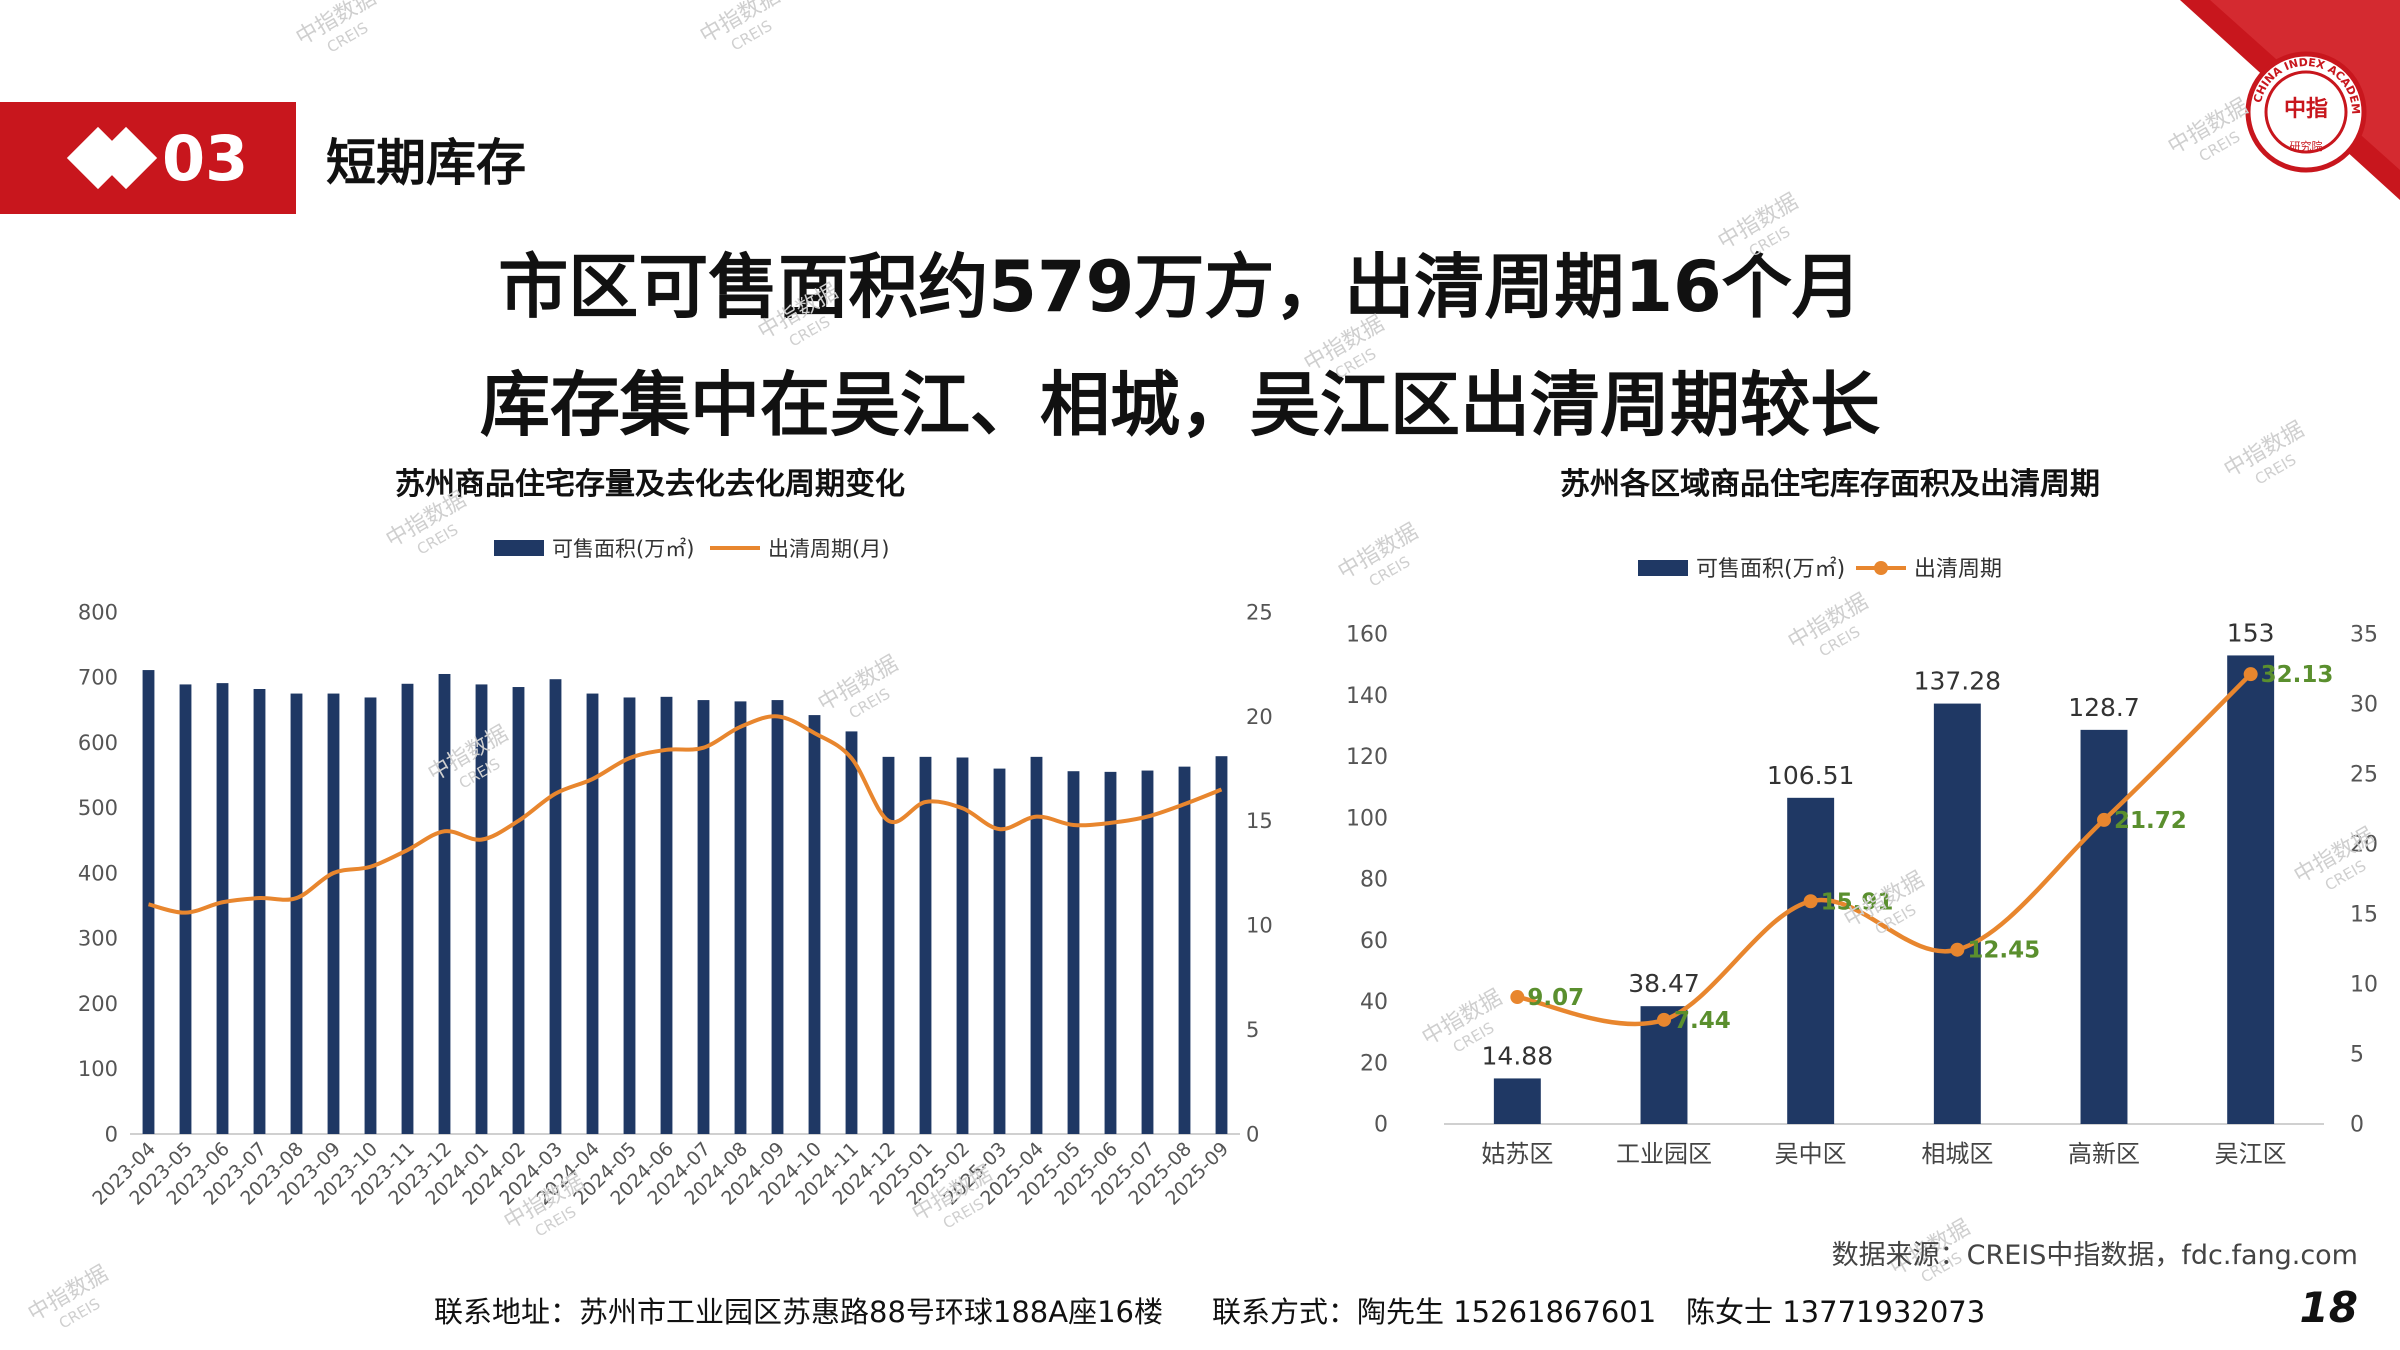 This screenshot has width=2400, height=1350. What do you see at coordinates (2150, 821) in the screenshot?
I see `line-data-label: 21.72` at bounding box center [2150, 821].